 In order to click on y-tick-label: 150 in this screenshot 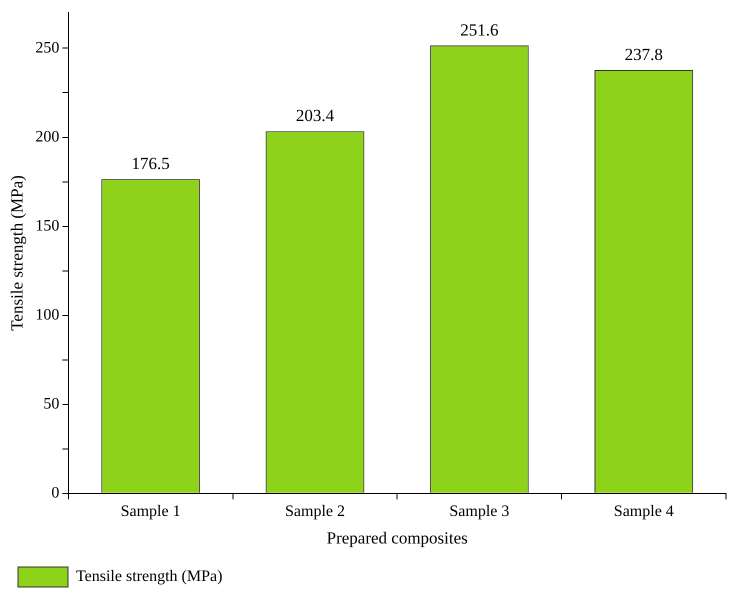, I will do `click(47, 225)`.